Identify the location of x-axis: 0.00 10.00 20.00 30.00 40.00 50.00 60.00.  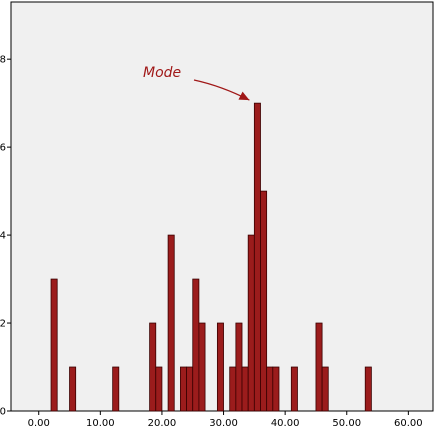
(225, 420).